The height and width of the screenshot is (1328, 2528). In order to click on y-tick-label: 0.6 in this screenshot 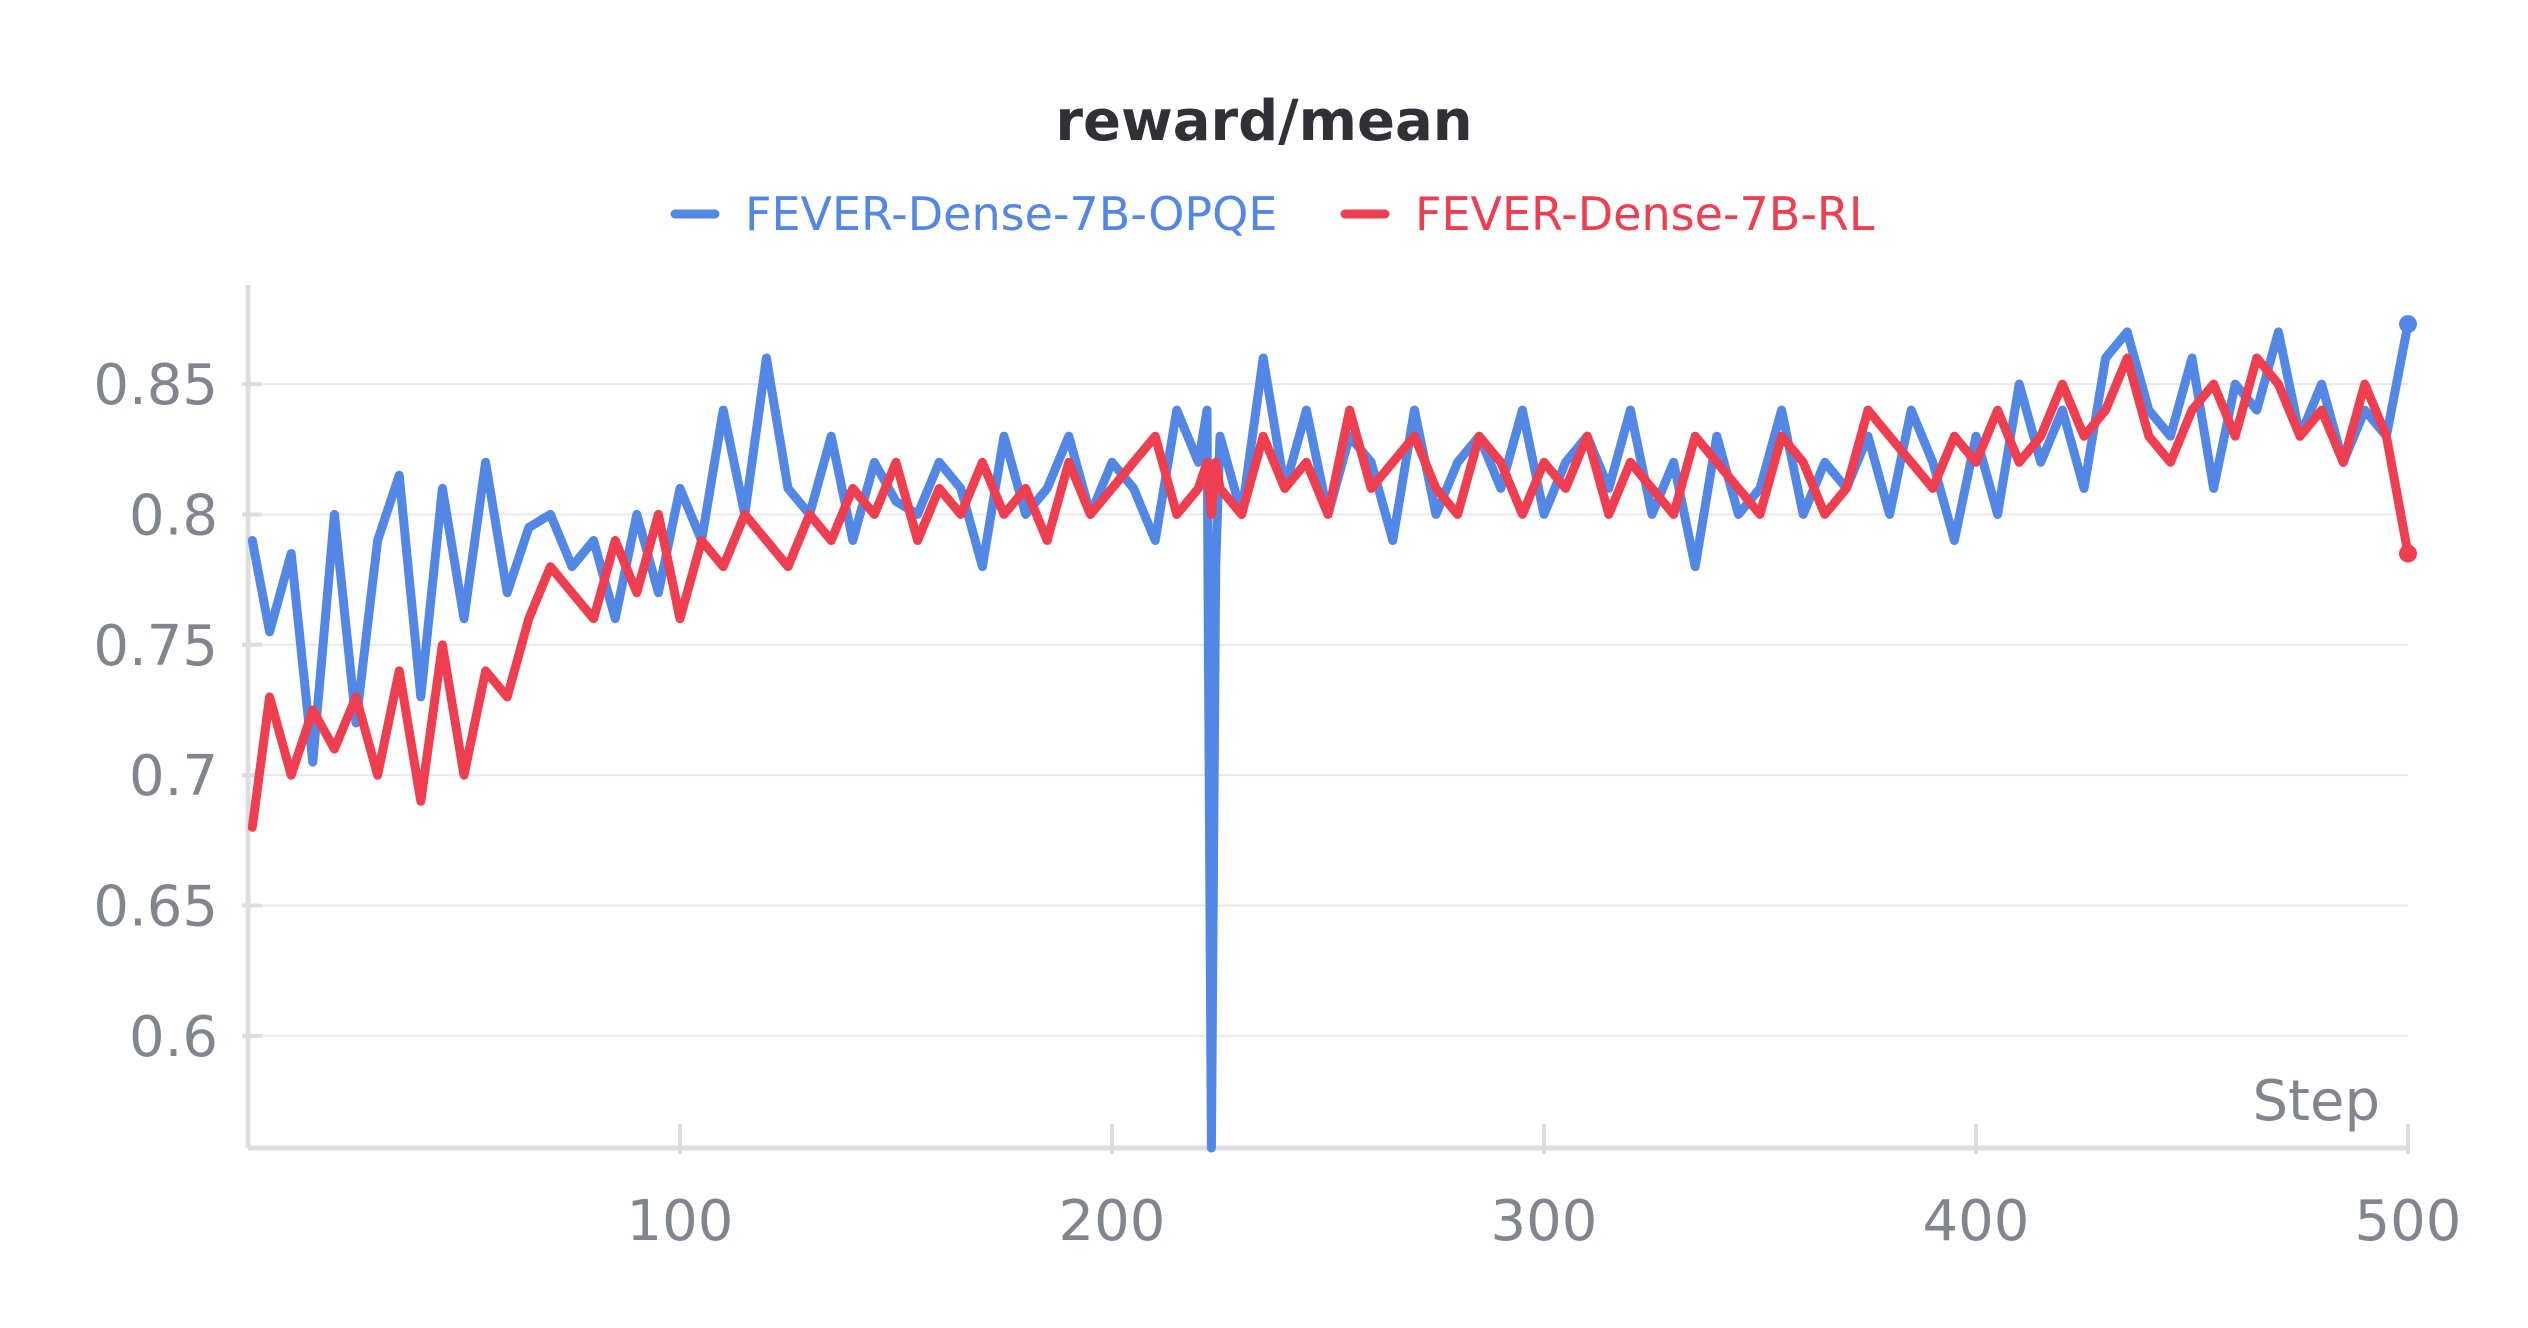, I will do `click(173, 1037)`.